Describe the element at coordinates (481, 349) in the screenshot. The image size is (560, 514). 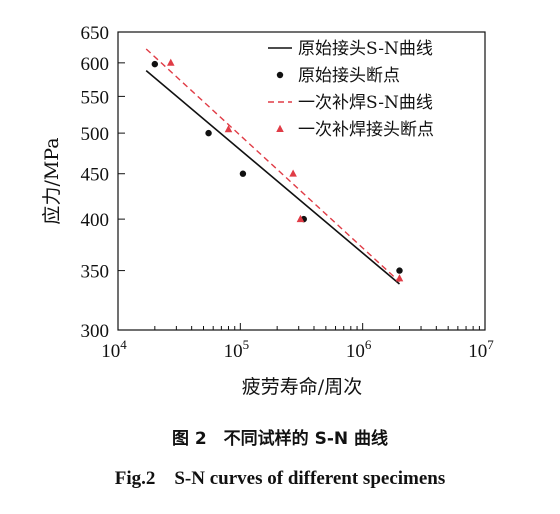
I see `x-tick-label: 10⁷` at that location.